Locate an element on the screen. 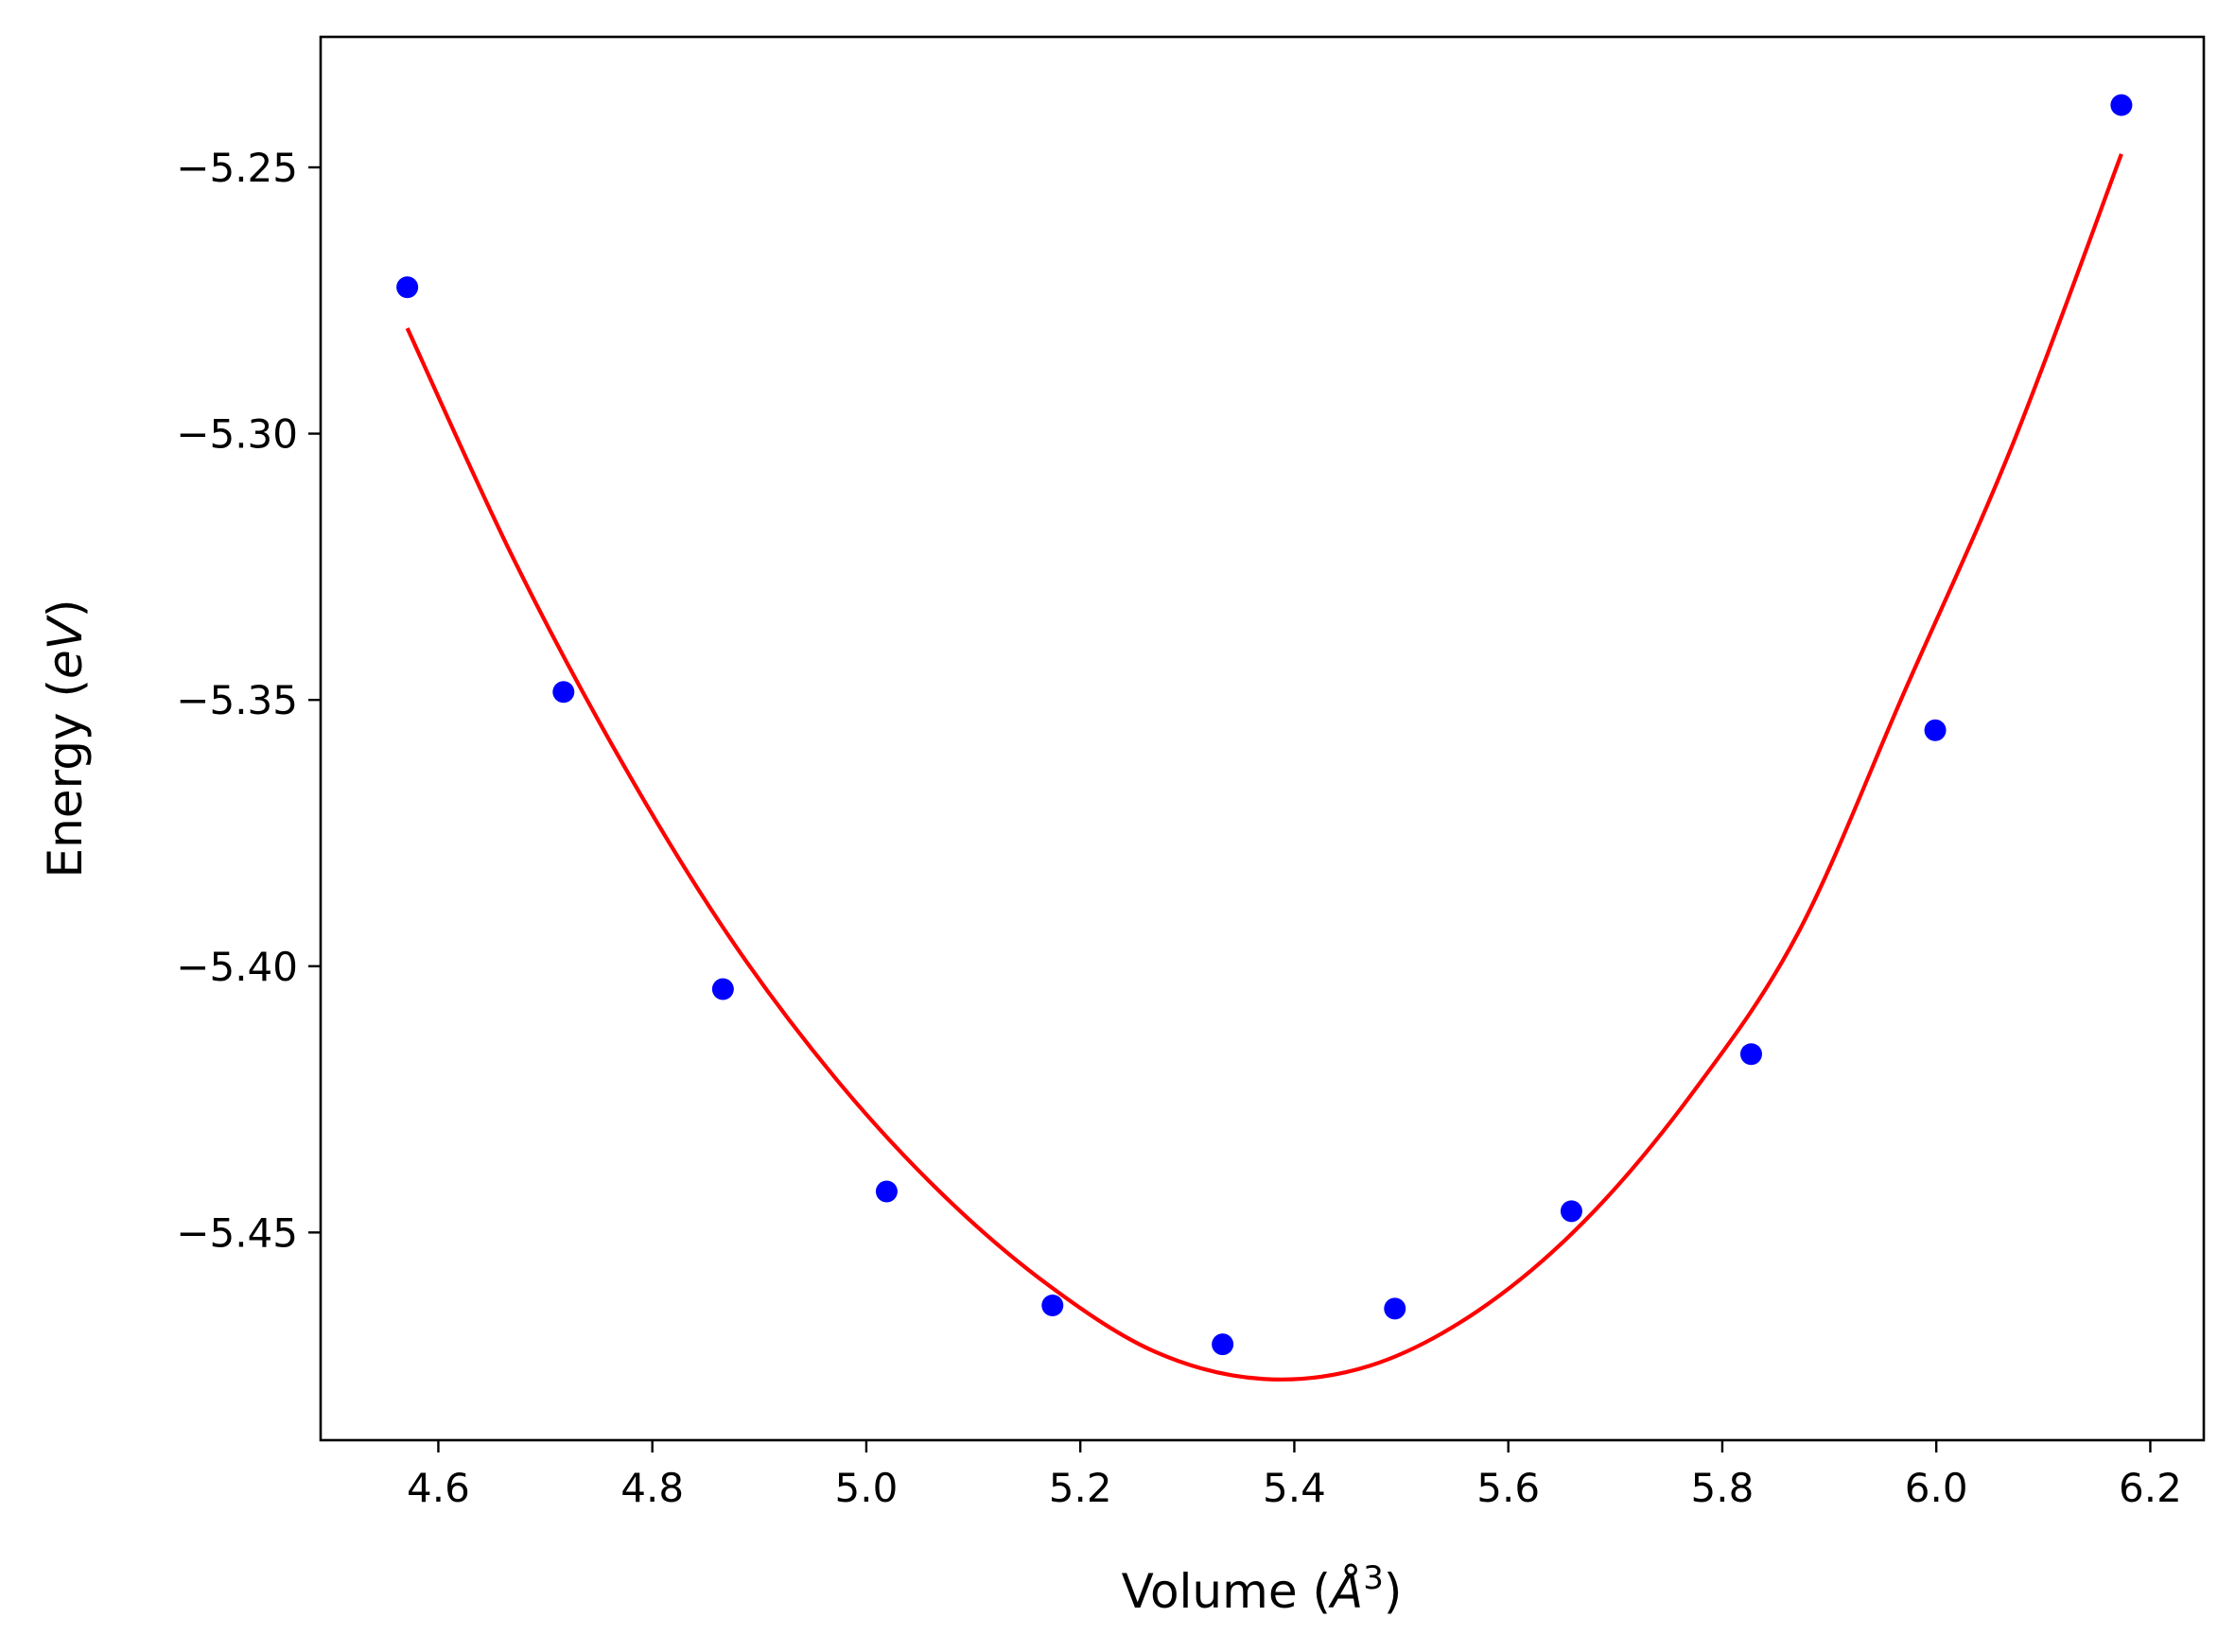 The image size is (2235, 1652). x-tick-label: 5.4 is located at coordinates (1294, 1488).